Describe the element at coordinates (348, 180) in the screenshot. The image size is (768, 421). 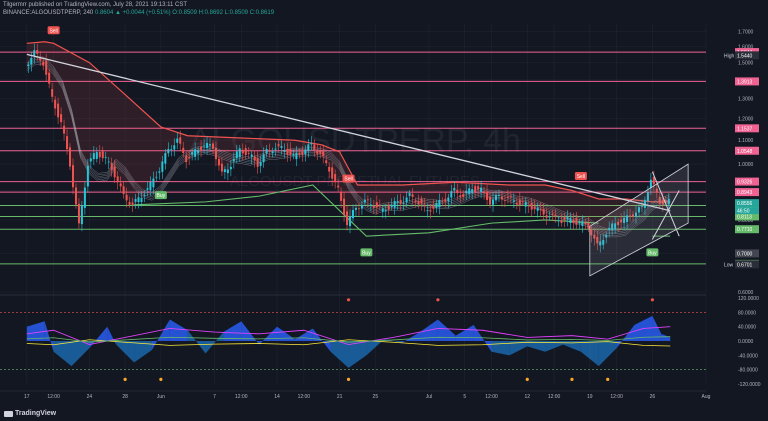
I see `sell-signal-label-2: Sell` at that location.